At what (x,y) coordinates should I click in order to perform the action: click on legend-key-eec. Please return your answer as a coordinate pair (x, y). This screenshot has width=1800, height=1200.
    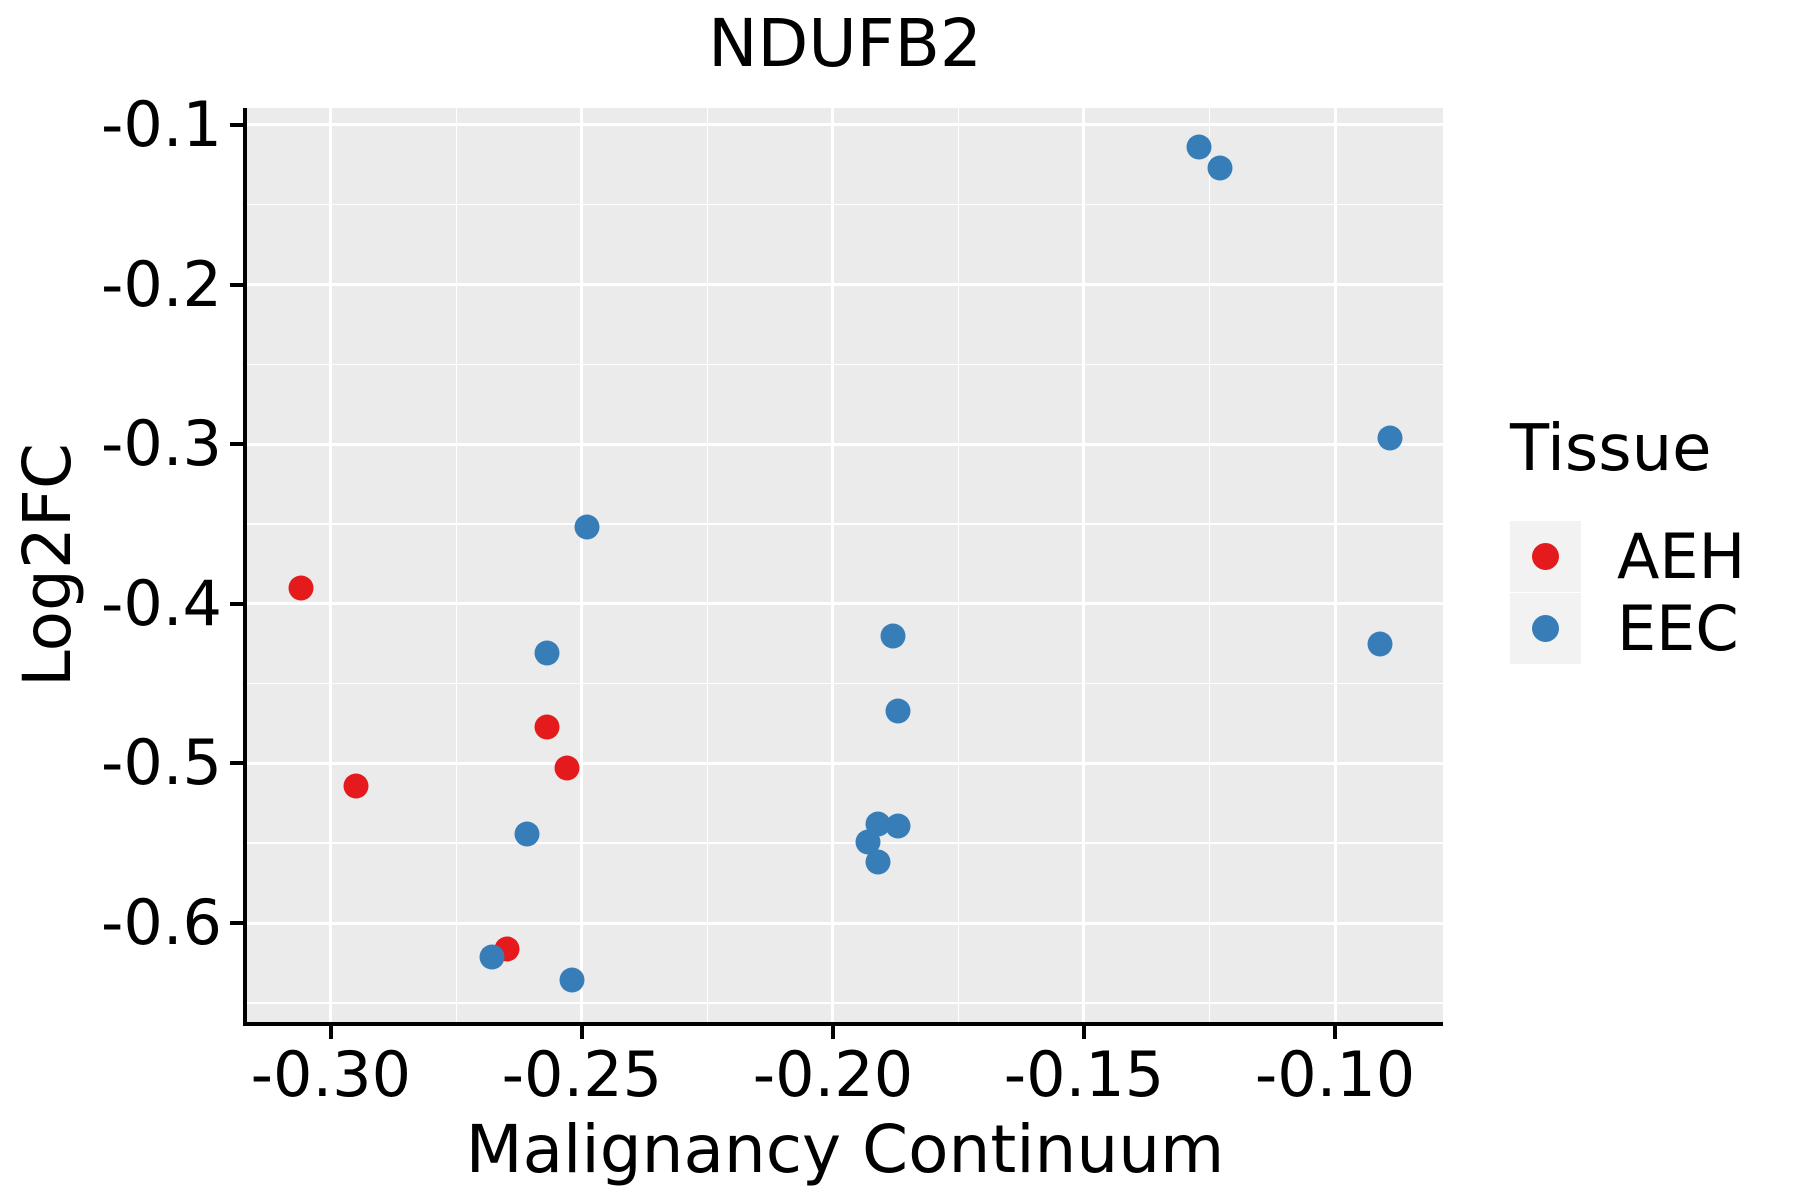
    Looking at the image, I should click on (1545, 628).